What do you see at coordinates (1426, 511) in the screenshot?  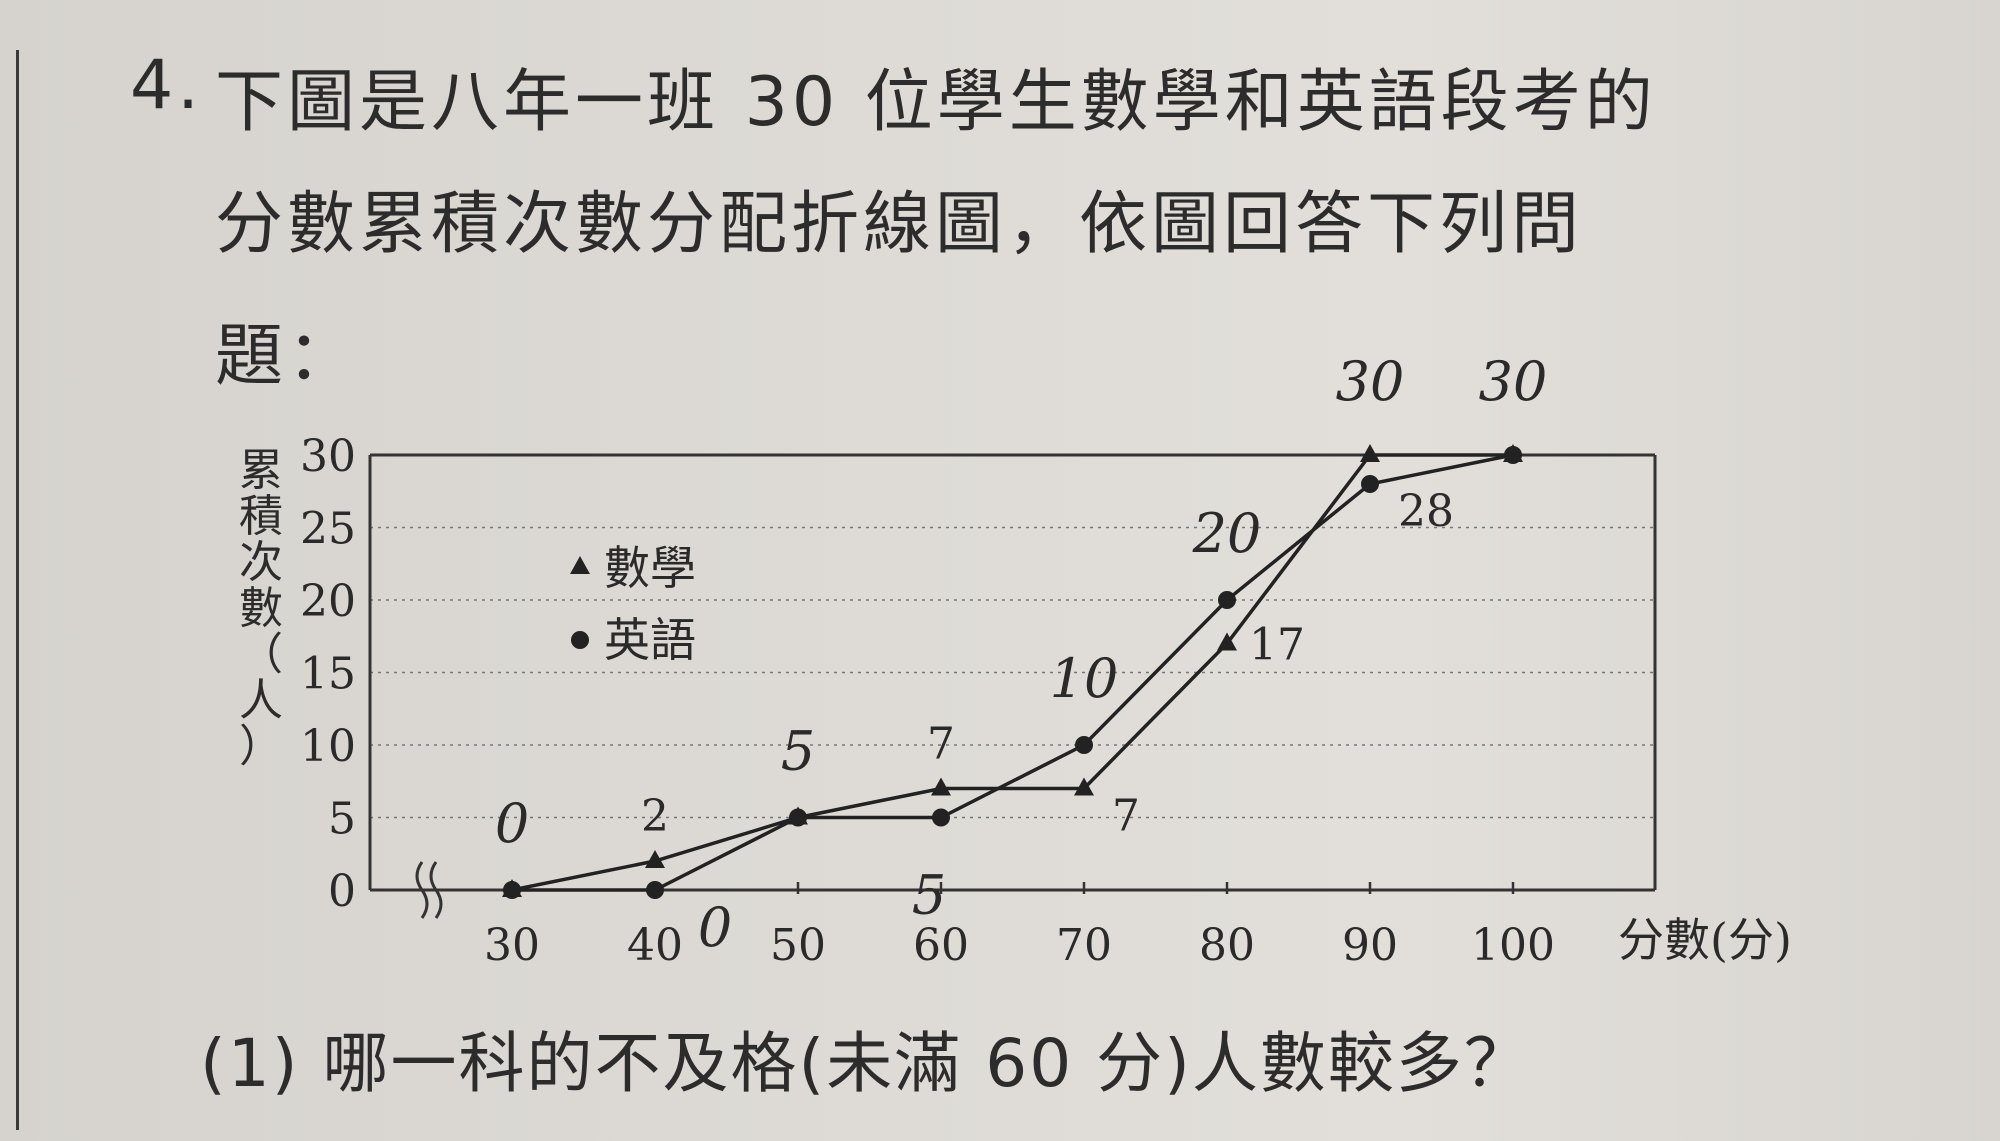 I see `data-label: 28` at bounding box center [1426, 511].